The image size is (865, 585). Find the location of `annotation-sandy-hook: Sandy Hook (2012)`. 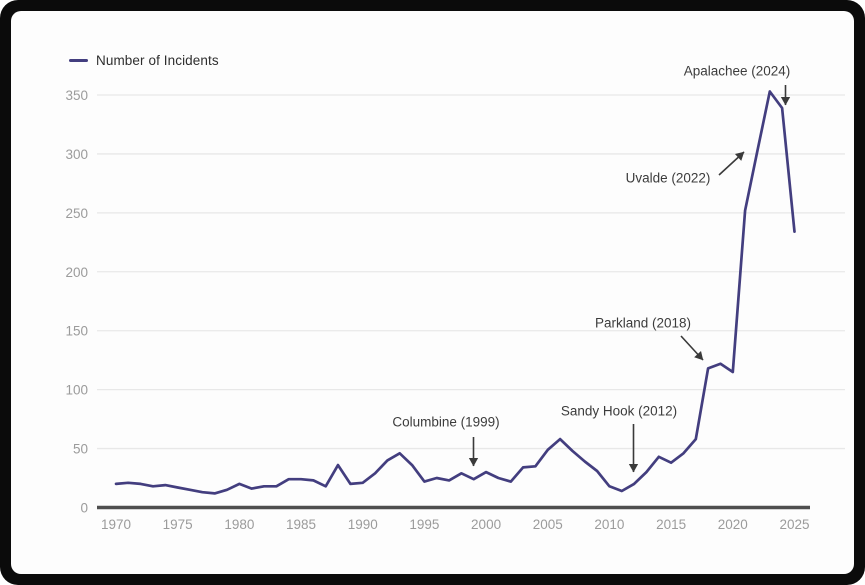

annotation-sandy-hook: Sandy Hook (2012) is located at coordinates (619, 411).